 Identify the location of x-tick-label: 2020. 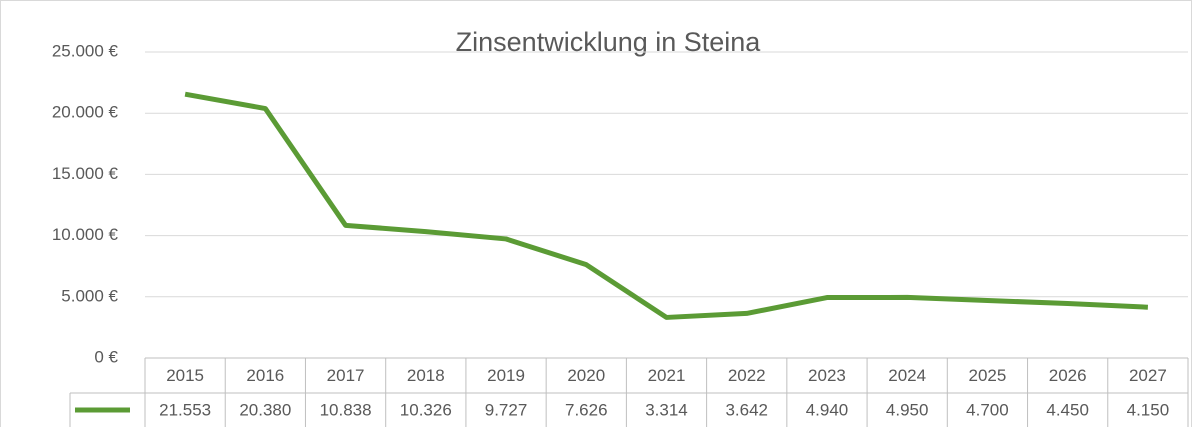
(586, 375).